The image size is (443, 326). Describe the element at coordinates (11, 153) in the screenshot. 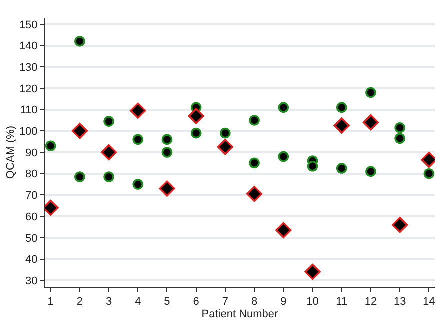

I see `y-axis-title: QCAM (%)` at that location.